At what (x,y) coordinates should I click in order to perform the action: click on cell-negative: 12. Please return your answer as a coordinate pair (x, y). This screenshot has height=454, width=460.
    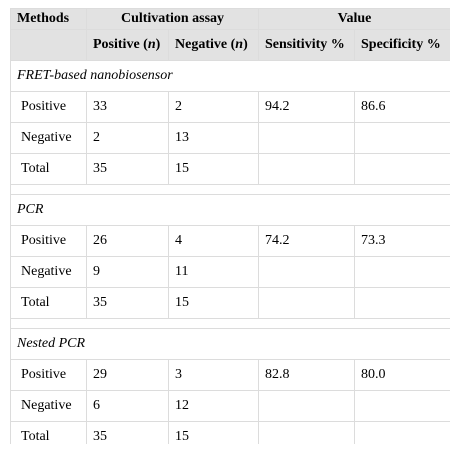
    Looking at the image, I should click on (213, 406).